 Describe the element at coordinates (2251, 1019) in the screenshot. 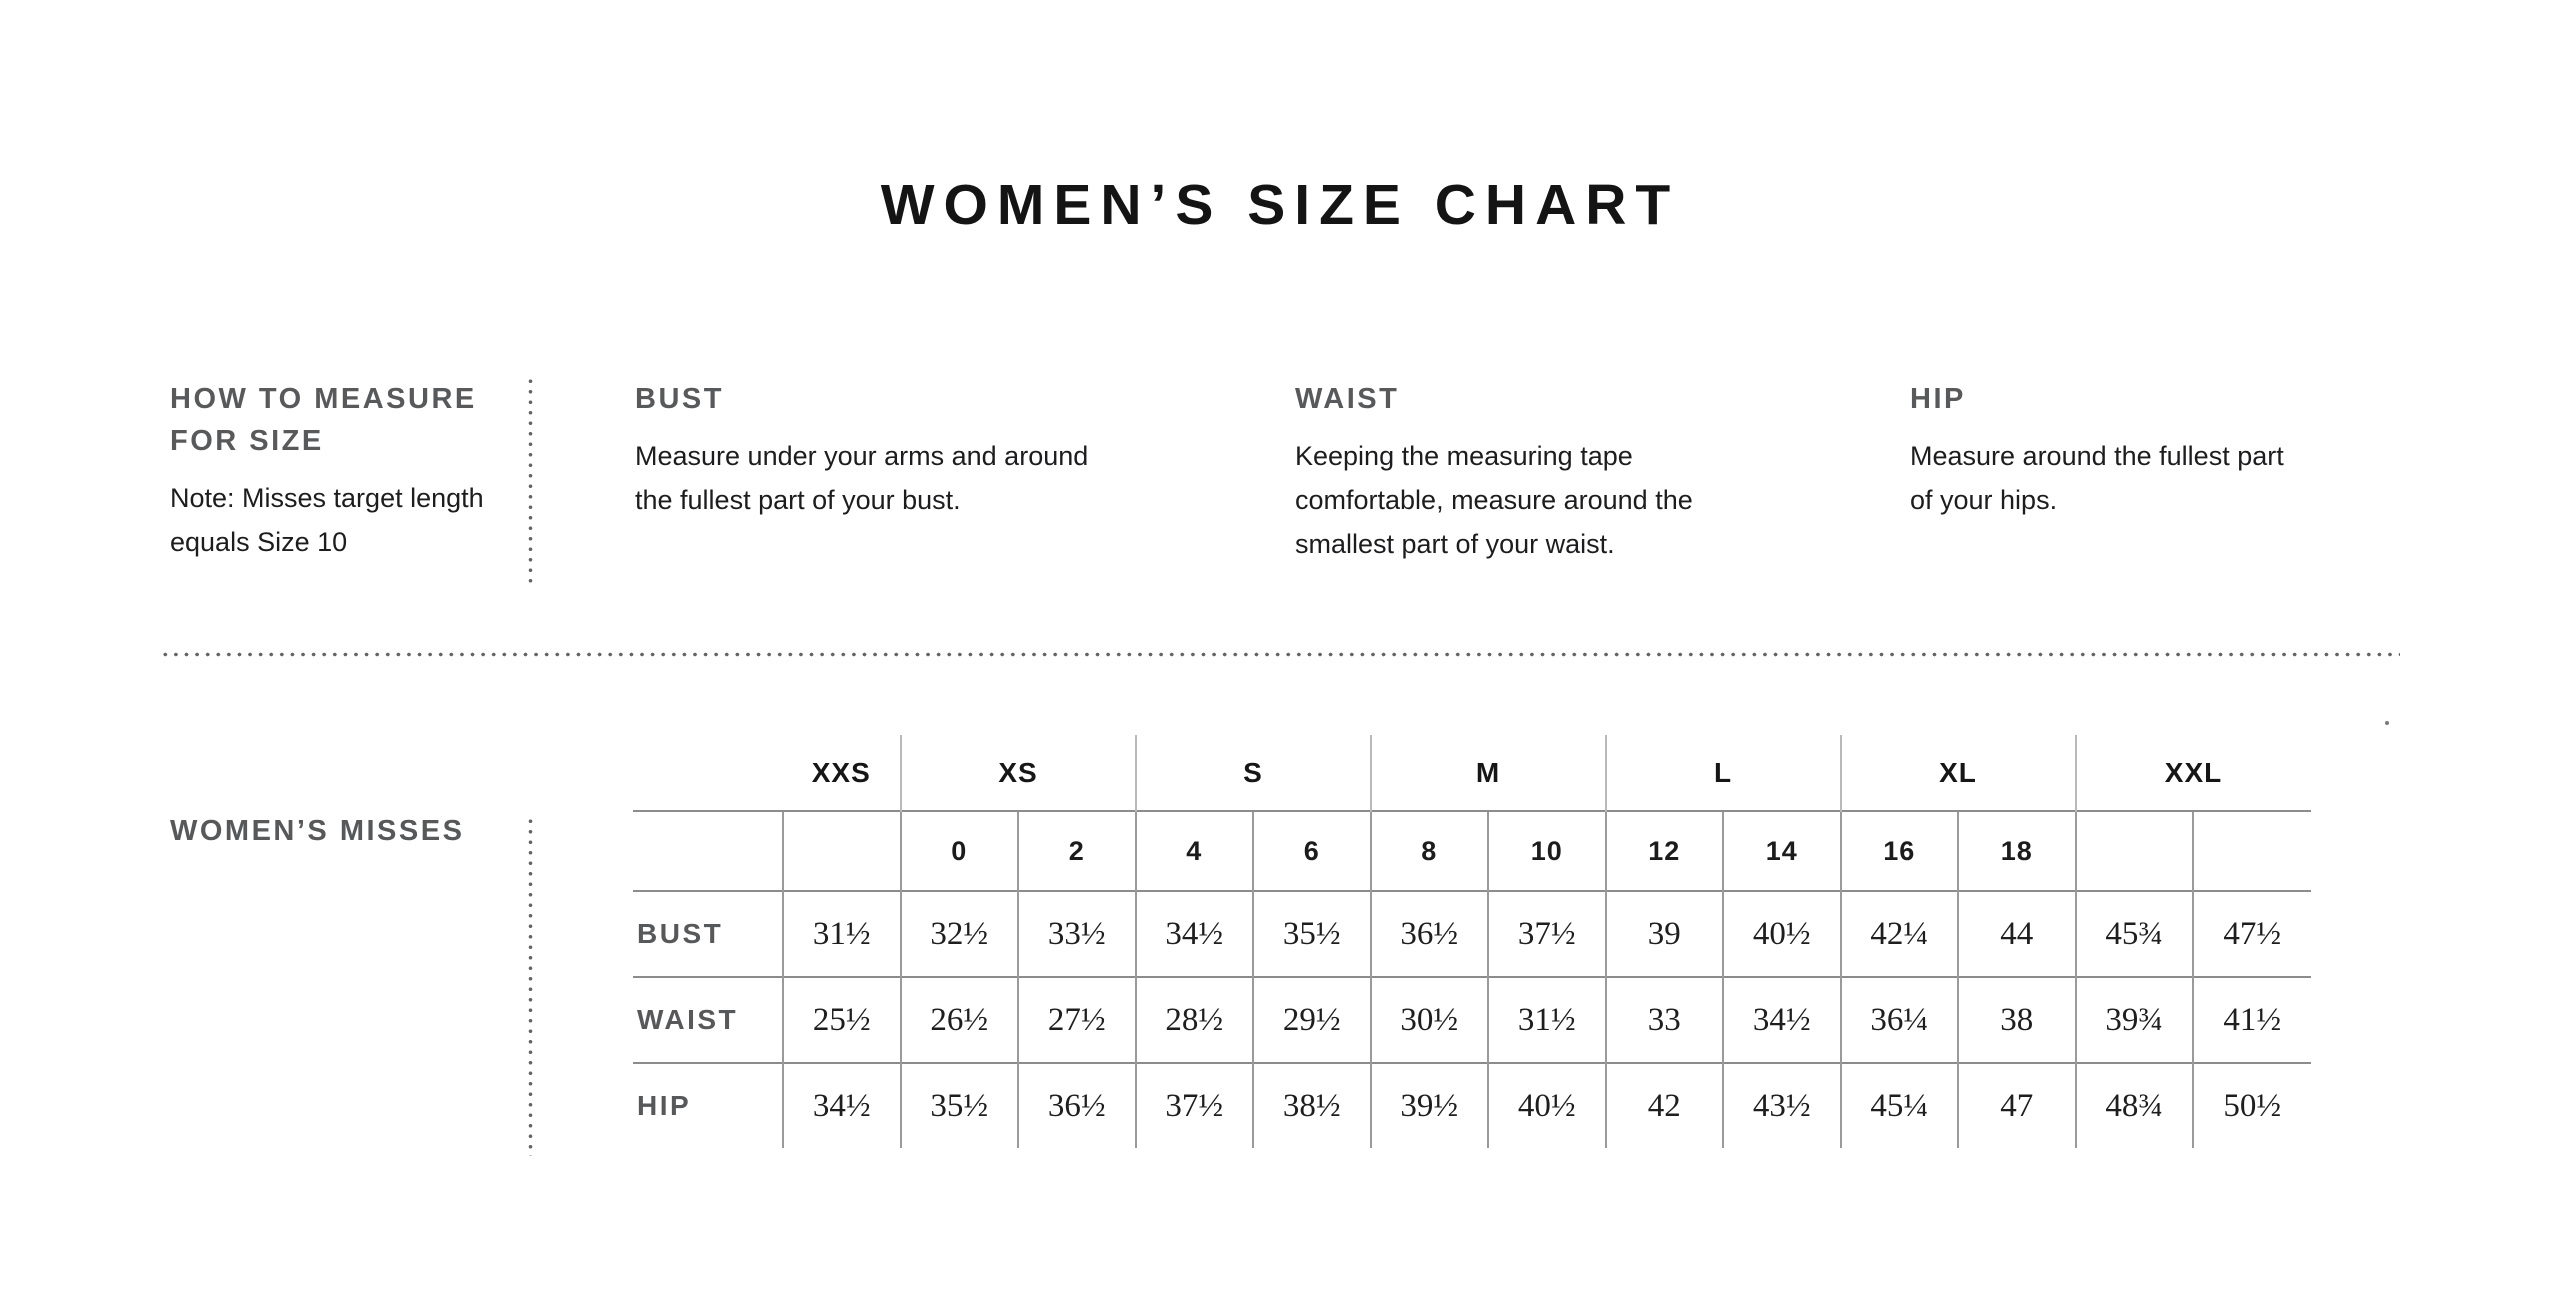

I see `measurement-cell: 41½` at that location.